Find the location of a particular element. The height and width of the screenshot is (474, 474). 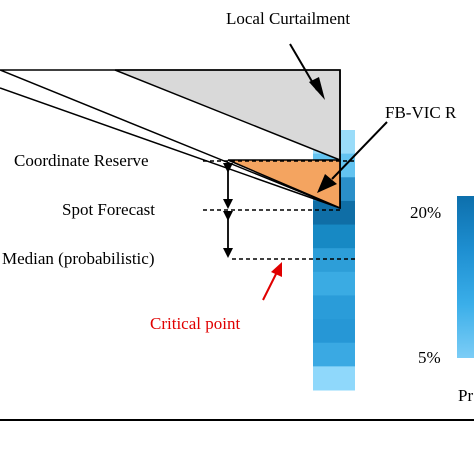

scale-bar-fill is located at coordinates (465, 277).